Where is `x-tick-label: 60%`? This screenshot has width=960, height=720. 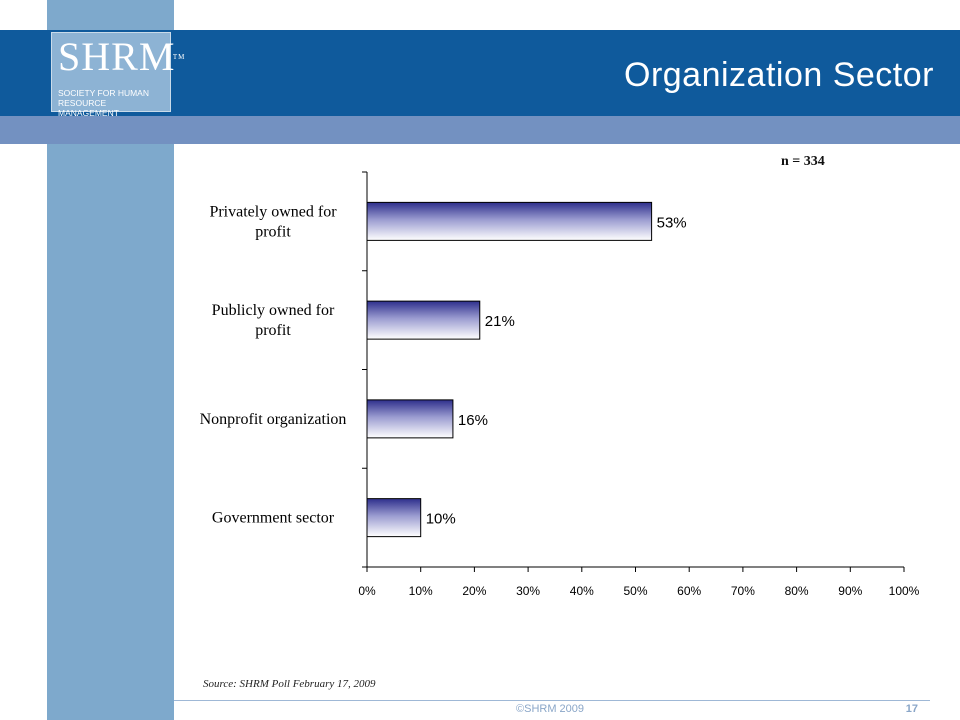
x-tick-label: 60% is located at coordinates (689, 591).